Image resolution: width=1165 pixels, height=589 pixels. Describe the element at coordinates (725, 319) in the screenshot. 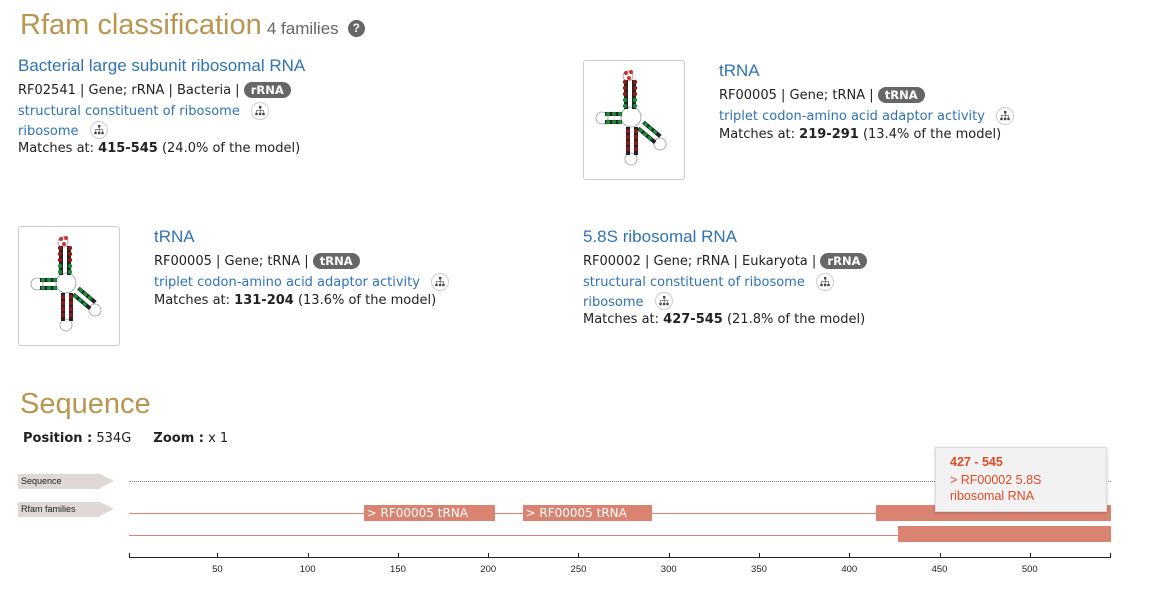

I see `match-range: Matches at: 427-545 (21.8% of the model)` at that location.